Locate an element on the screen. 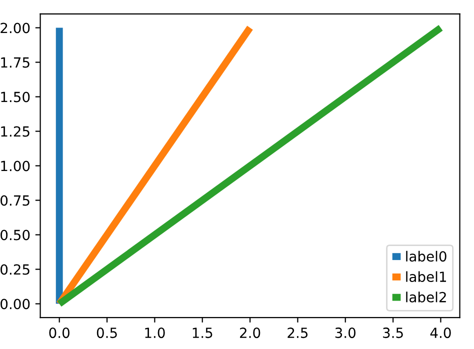 Image resolution: width=474 pixels, height=349 pixels. legend-label: label2 is located at coordinates (426, 297).